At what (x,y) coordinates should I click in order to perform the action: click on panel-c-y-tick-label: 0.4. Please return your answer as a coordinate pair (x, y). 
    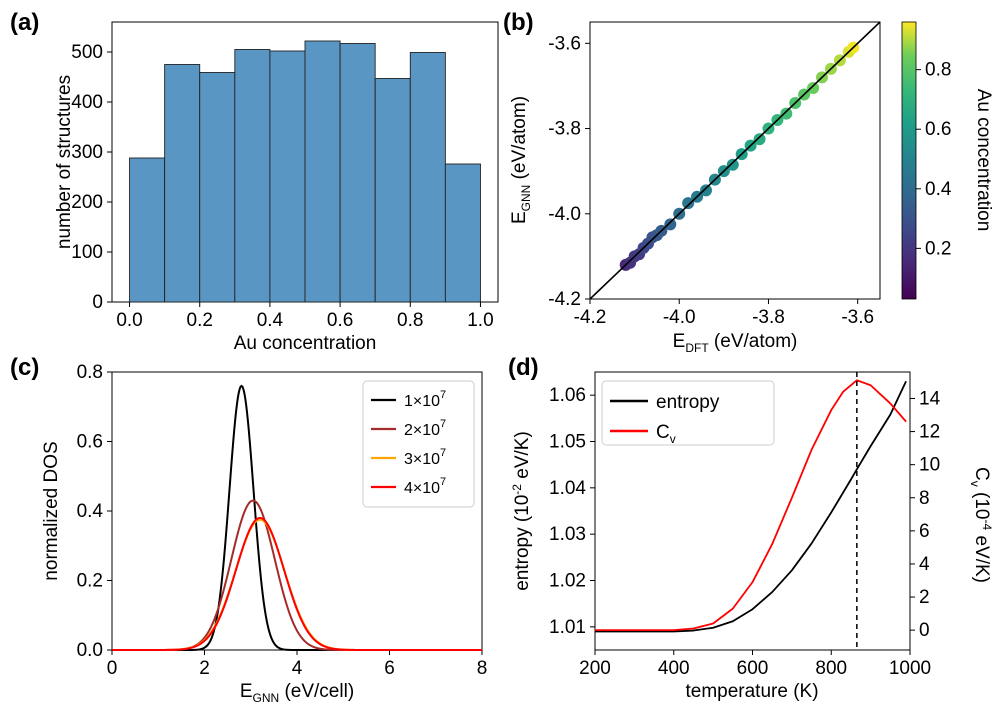
    Looking at the image, I should click on (90, 511).